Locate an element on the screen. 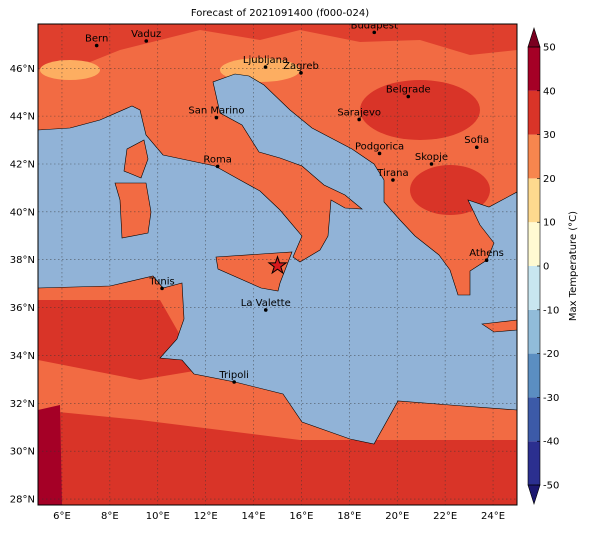 This screenshot has width=592, height=533. event-star is located at coordinates (277, 265).